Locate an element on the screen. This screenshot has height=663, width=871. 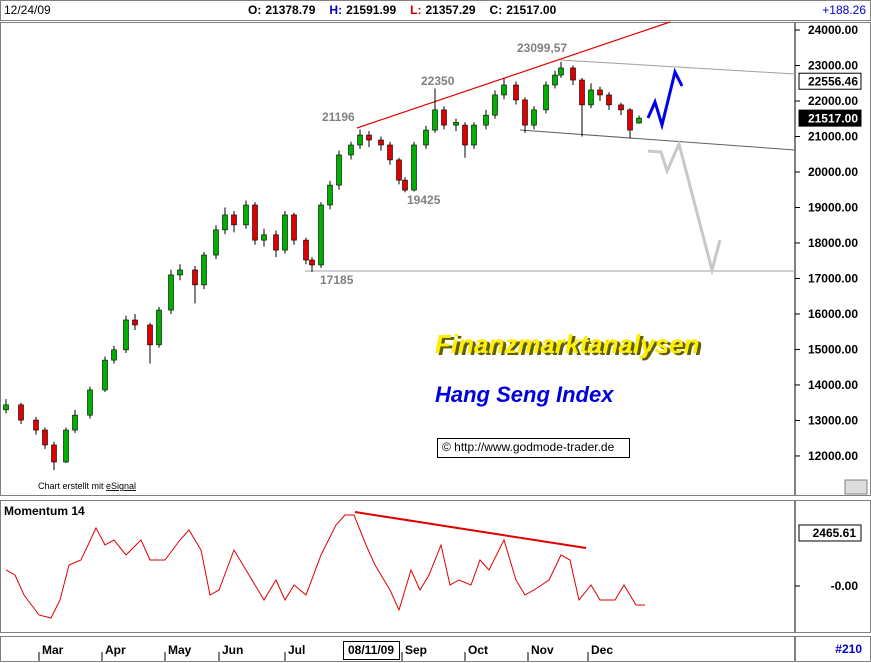
y-tick-label: 13000.00 is located at coordinates (833, 421).